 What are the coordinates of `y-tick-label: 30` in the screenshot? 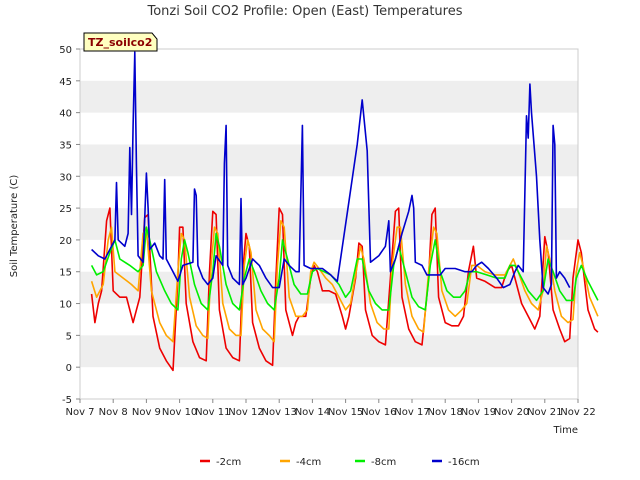 It's located at (65, 177).